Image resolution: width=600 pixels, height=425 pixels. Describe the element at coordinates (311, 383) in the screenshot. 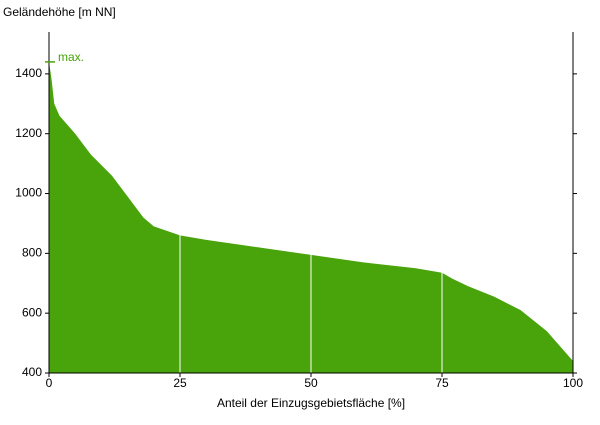

I see `x-tick-label: 50` at that location.